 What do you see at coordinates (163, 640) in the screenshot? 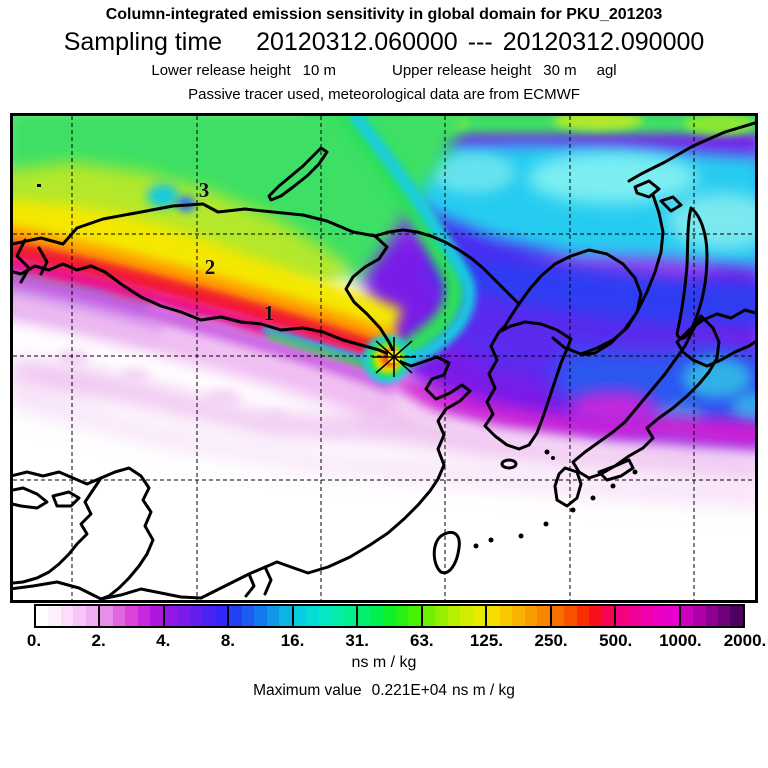
I see `colorbar-tick-label: 4.` at bounding box center [163, 640].